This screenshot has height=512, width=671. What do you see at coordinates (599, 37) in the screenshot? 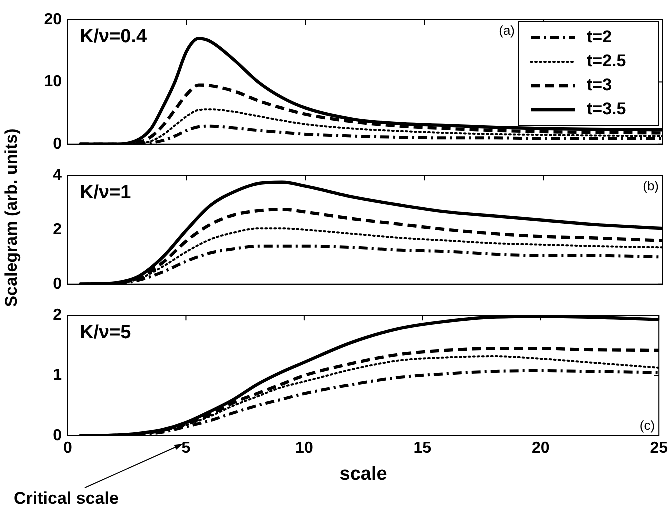
I see `legend-label: t=2` at bounding box center [599, 37].